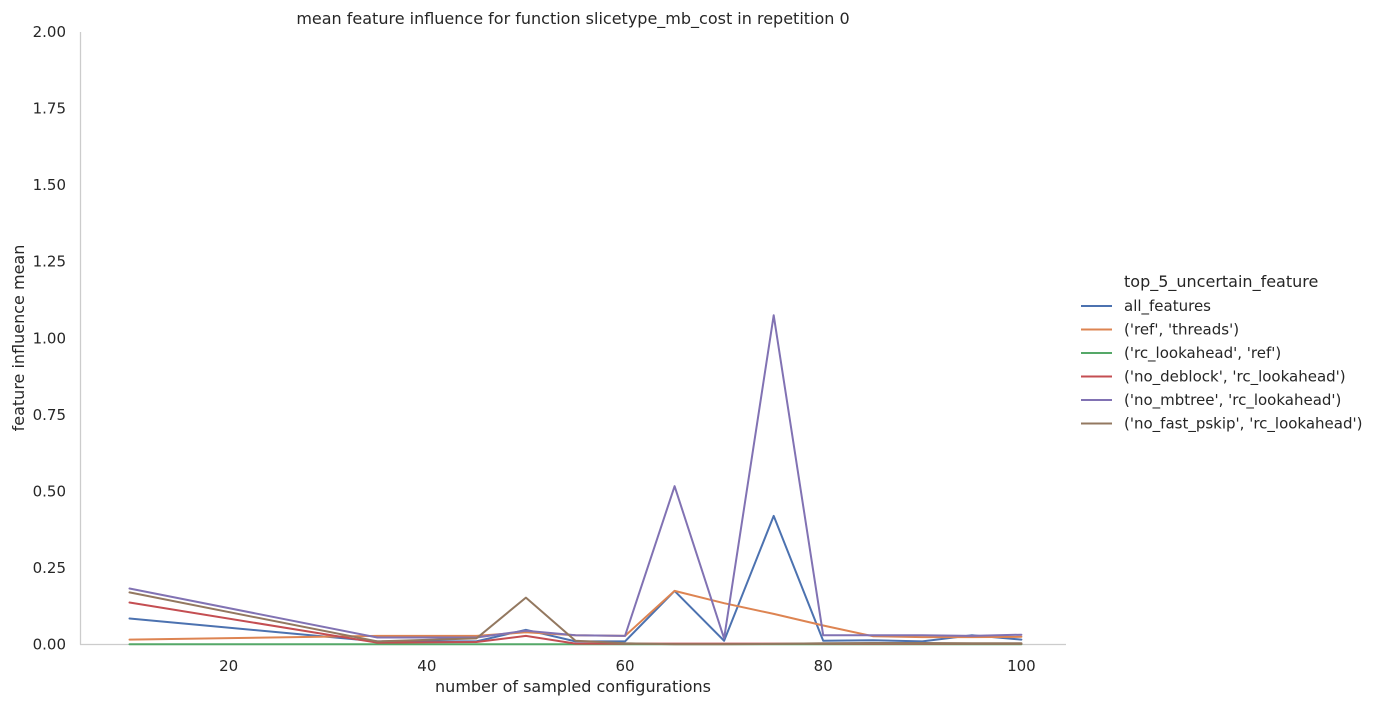  What do you see at coordinates (426, 666) in the screenshot?
I see `x-tick-label: 40` at bounding box center [426, 666].